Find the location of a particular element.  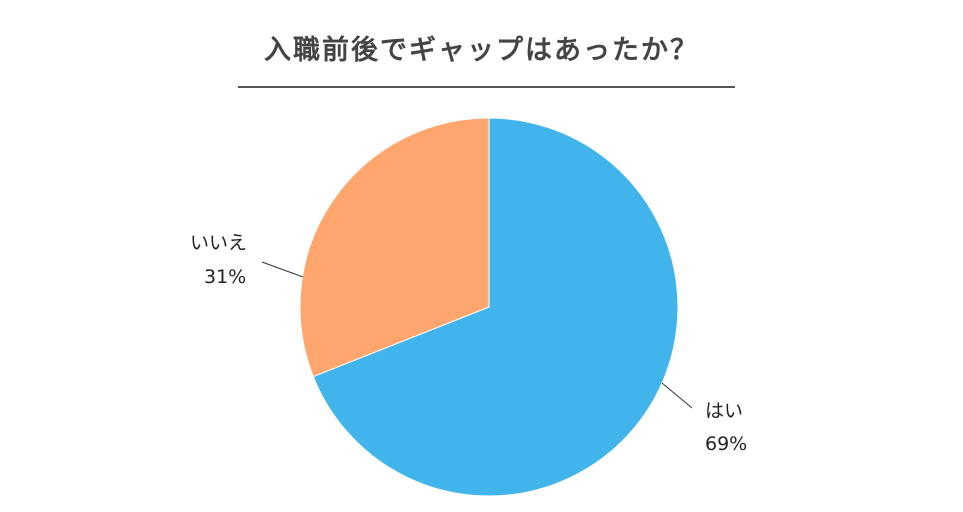

leader-line-no is located at coordinates (282, 269).